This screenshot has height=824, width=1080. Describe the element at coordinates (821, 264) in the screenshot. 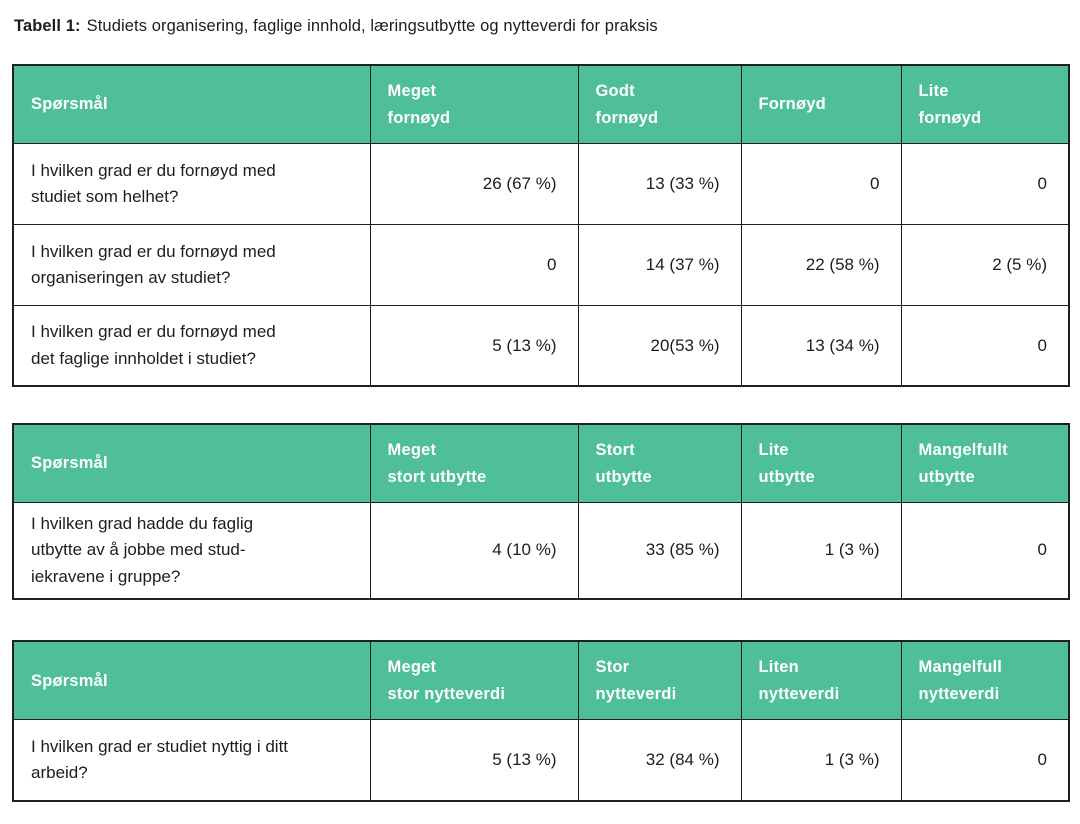

I see `value-cell: 22 (58 %)` at that location.